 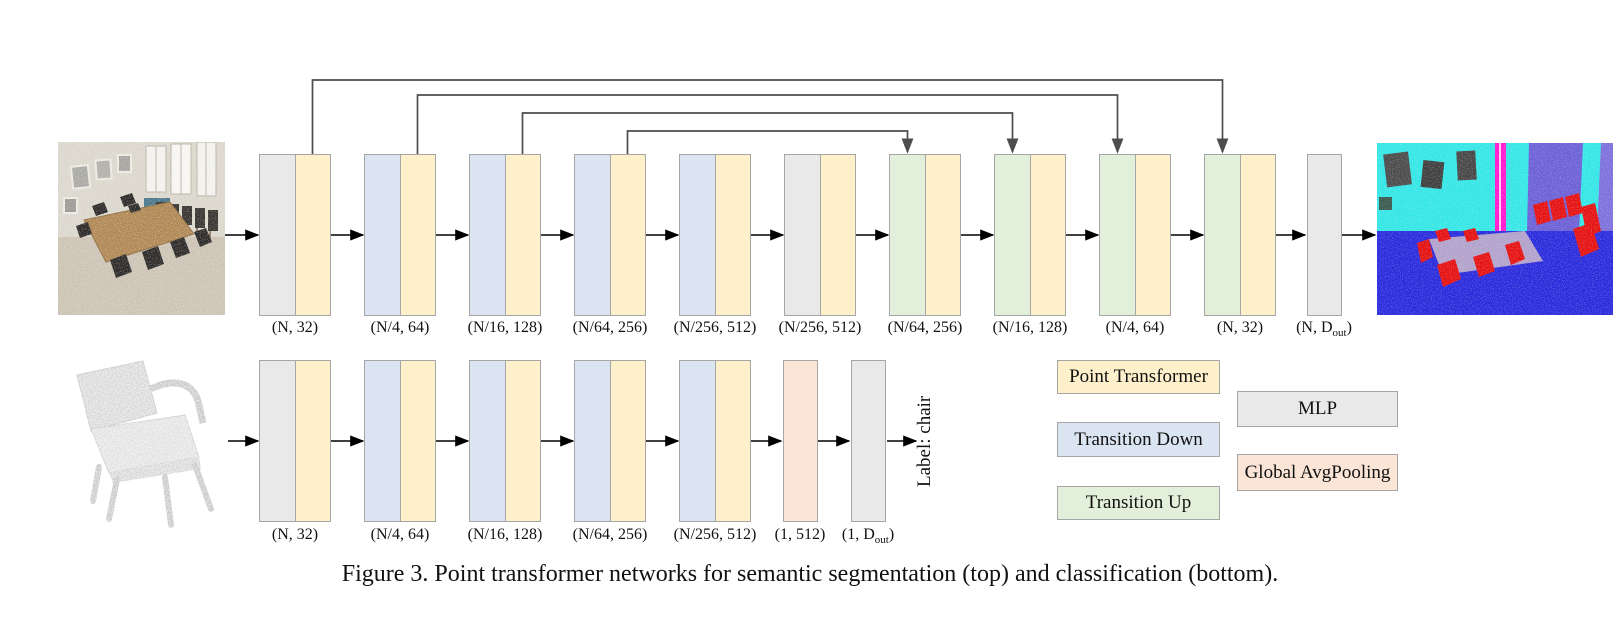 I want to click on bottom-dim-label-7: (1, Dout), so click(x=868, y=537).